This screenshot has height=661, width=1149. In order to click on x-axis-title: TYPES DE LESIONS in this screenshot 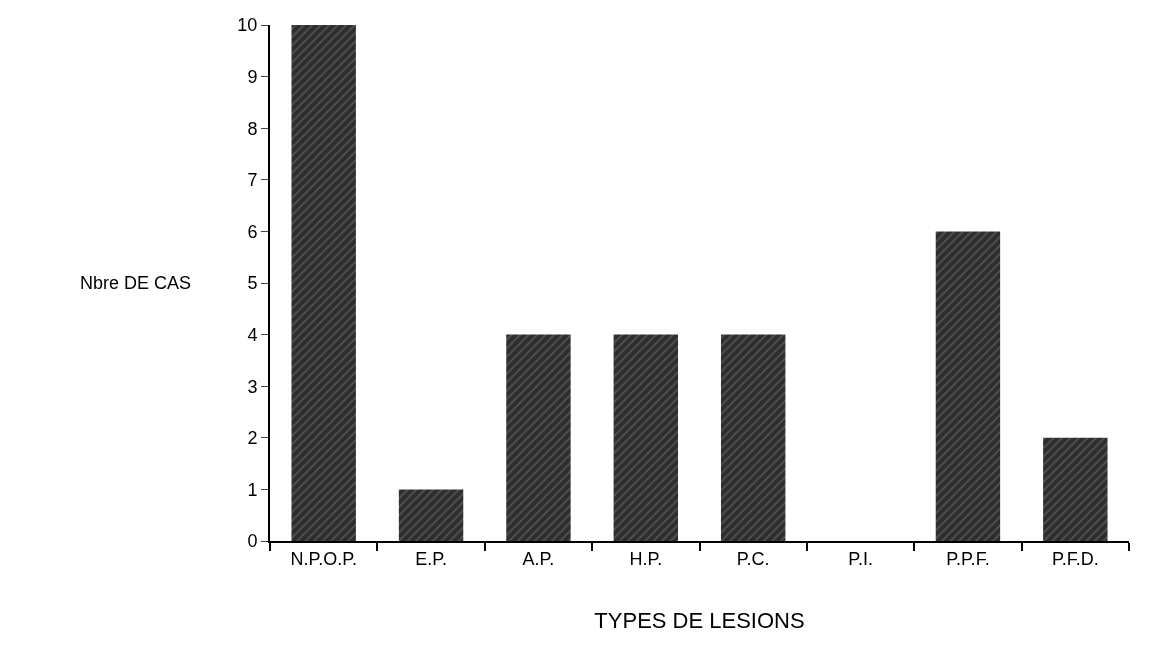, I will do `click(699, 620)`.